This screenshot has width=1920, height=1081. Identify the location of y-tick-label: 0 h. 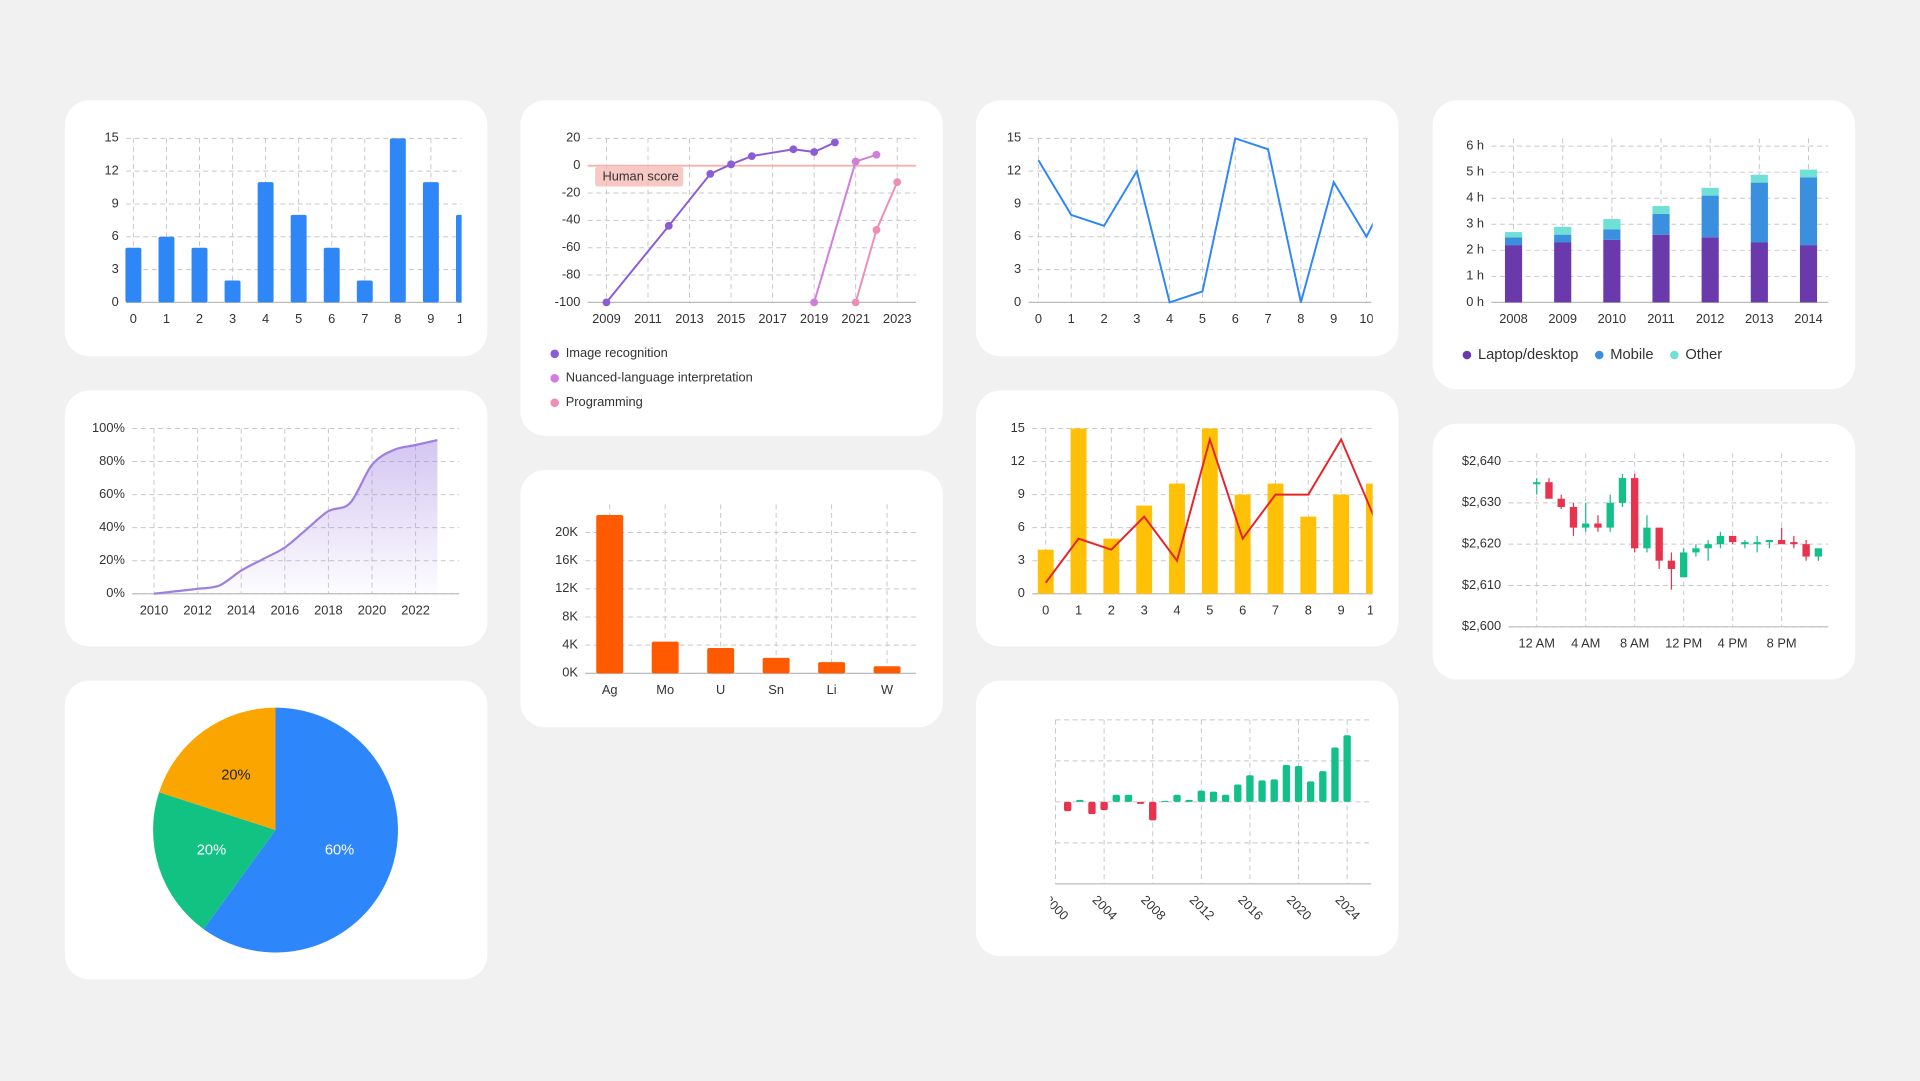
(1475, 301).